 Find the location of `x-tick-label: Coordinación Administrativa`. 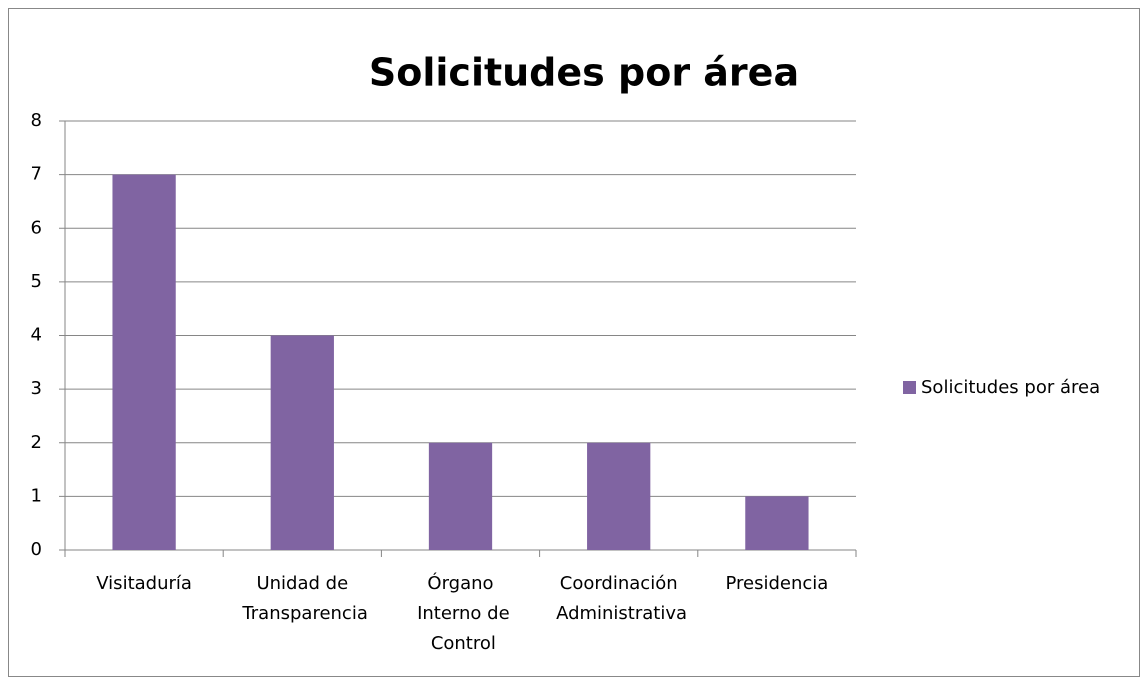

x-tick-label: Coordinación Administrativa is located at coordinates (618, 598).